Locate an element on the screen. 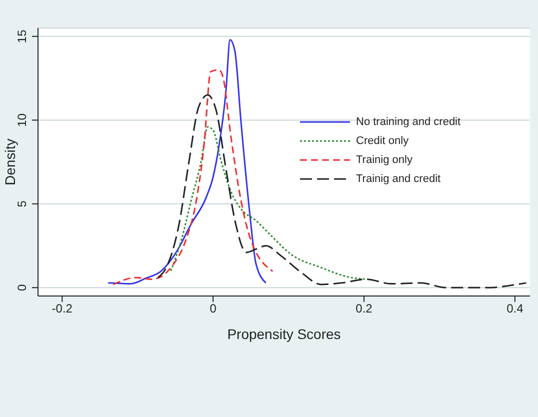 The image size is (538, 417). y-tick-label: 0 is located at coordinates (22, 287).